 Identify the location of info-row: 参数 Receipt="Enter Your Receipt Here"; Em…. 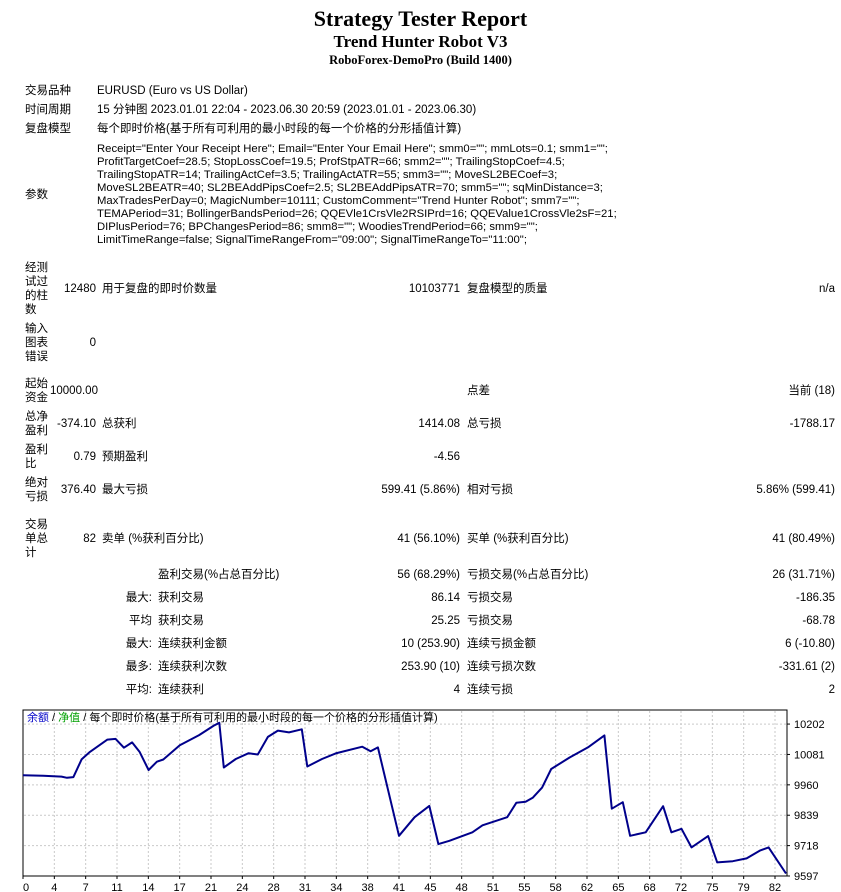
(420, 195).